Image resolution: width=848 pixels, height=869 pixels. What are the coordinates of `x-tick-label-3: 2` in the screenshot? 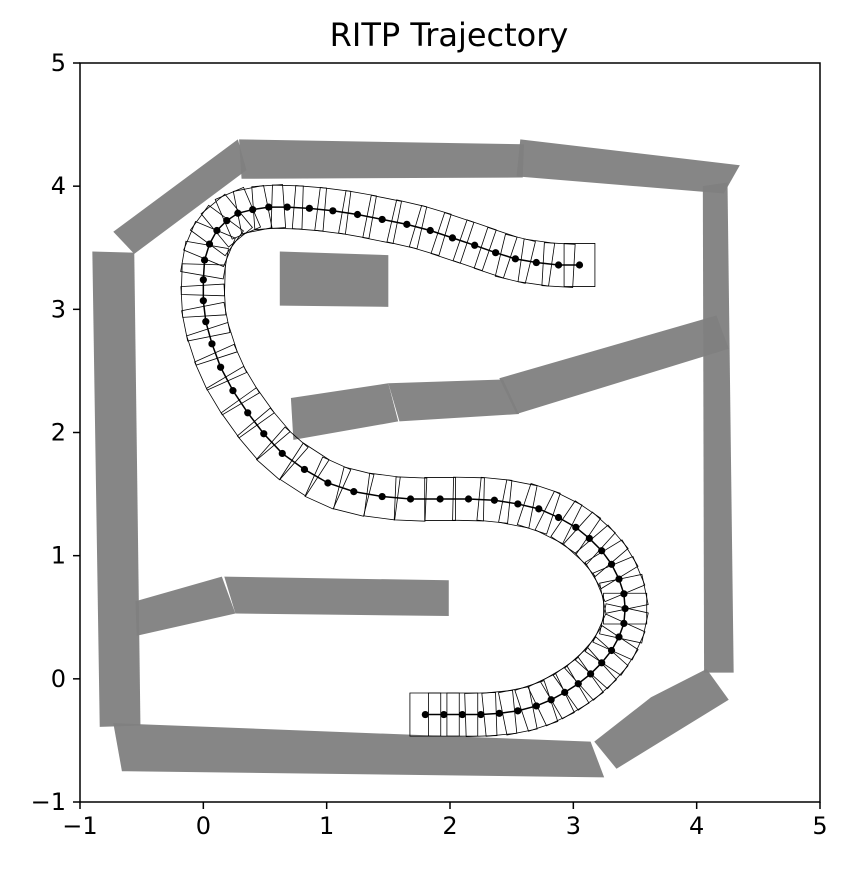 It's located at (449, 826).